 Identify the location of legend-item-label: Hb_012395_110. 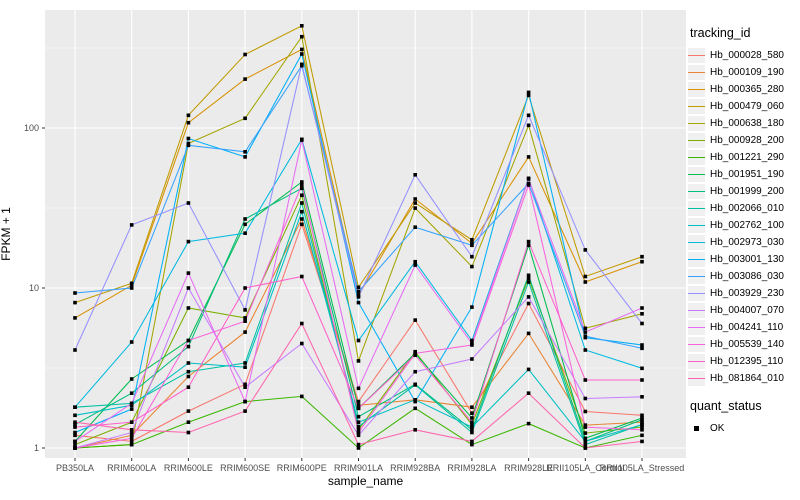
(747, 361).